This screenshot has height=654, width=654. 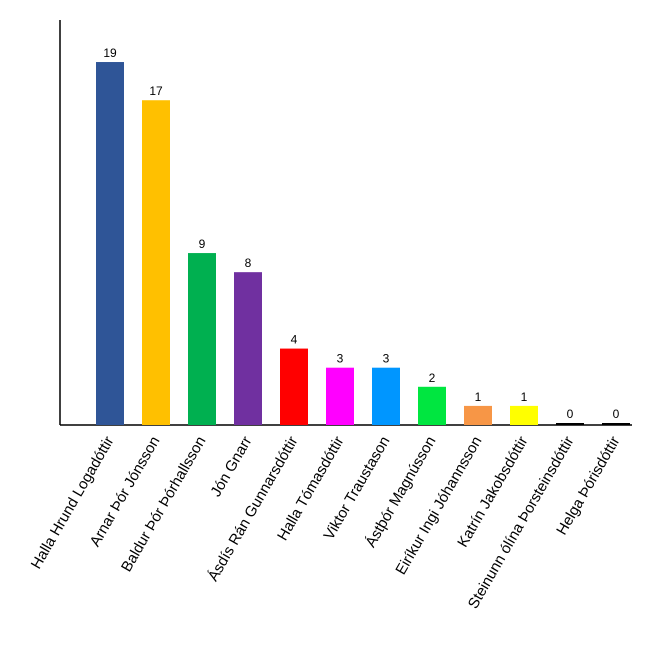 I want to click on value-label: 4, so click(x=294, y=340).